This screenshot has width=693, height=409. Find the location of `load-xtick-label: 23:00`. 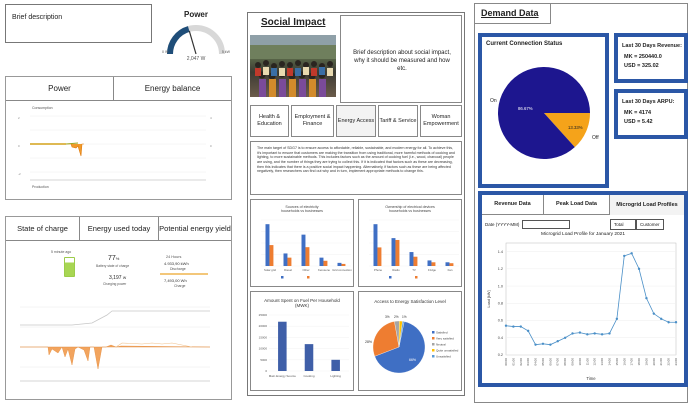

load-xtick-label: 23:00 is located at coordinates (676, 362).